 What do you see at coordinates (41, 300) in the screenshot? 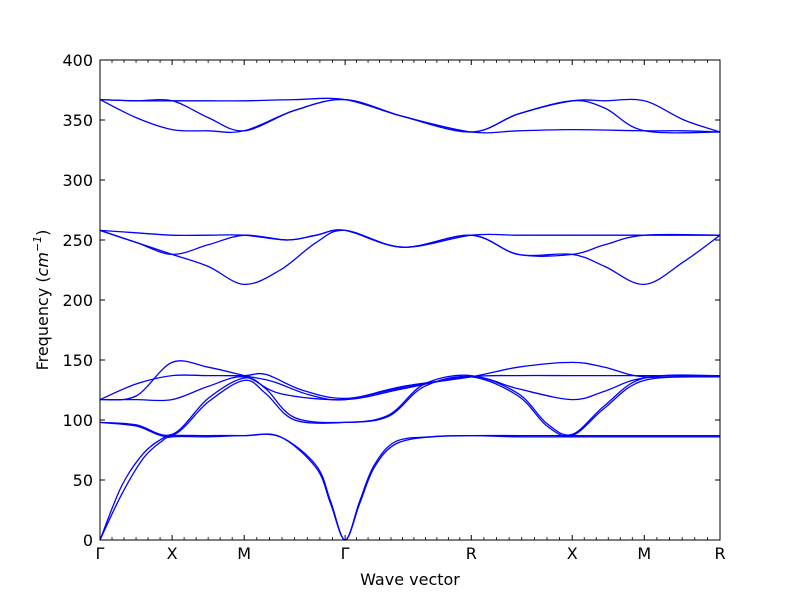
I see `y-axis-label: Frequency (cm−1)` at bounding box center [41, 300].